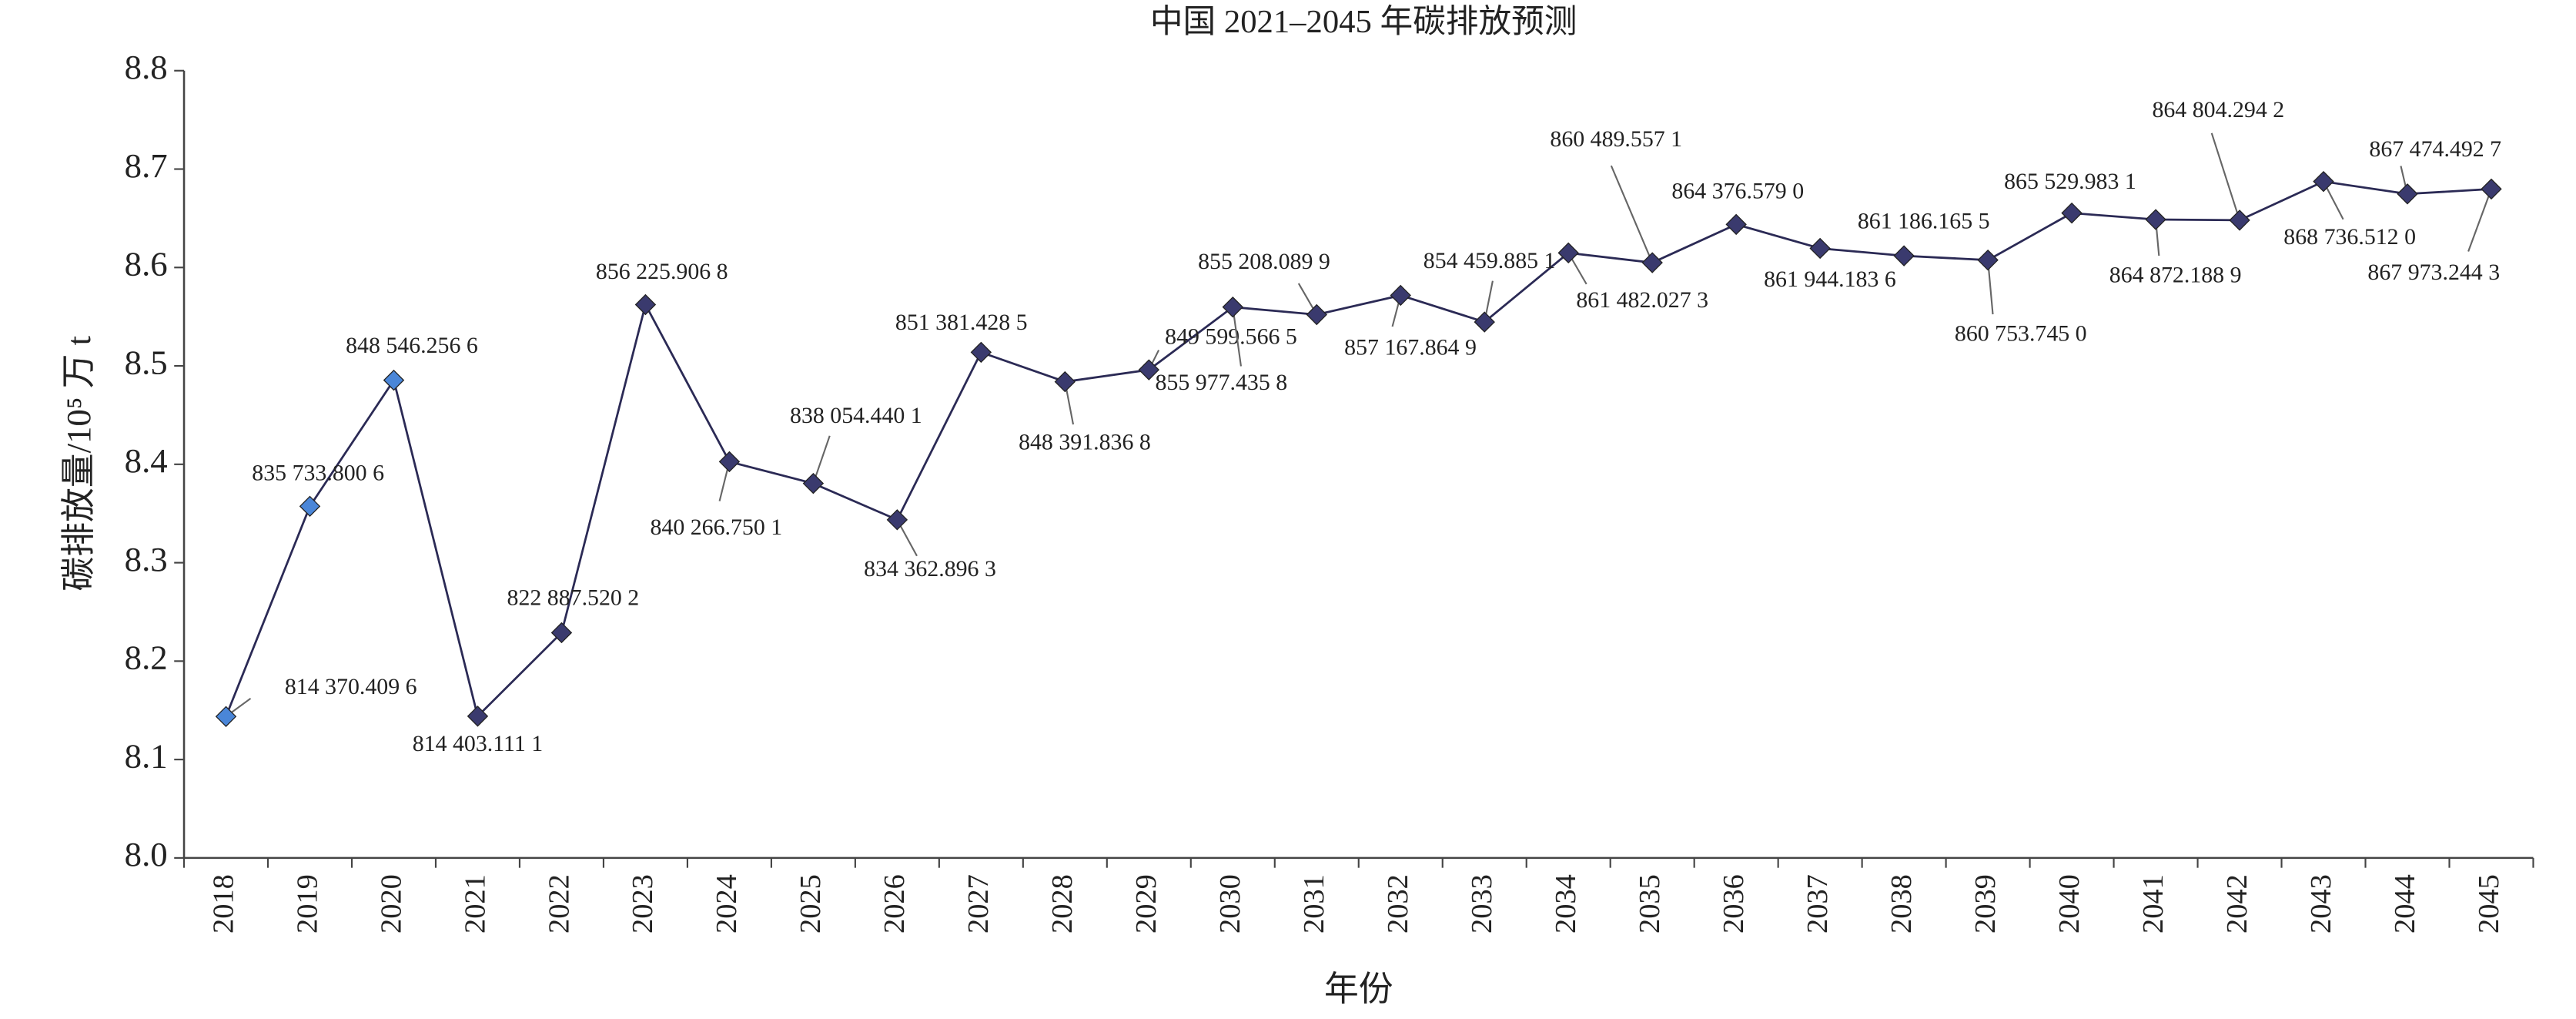  Describe the element at coordinates (1231, 336) in the screenshot. I see `data-label: 849 599.566 5` at that location.